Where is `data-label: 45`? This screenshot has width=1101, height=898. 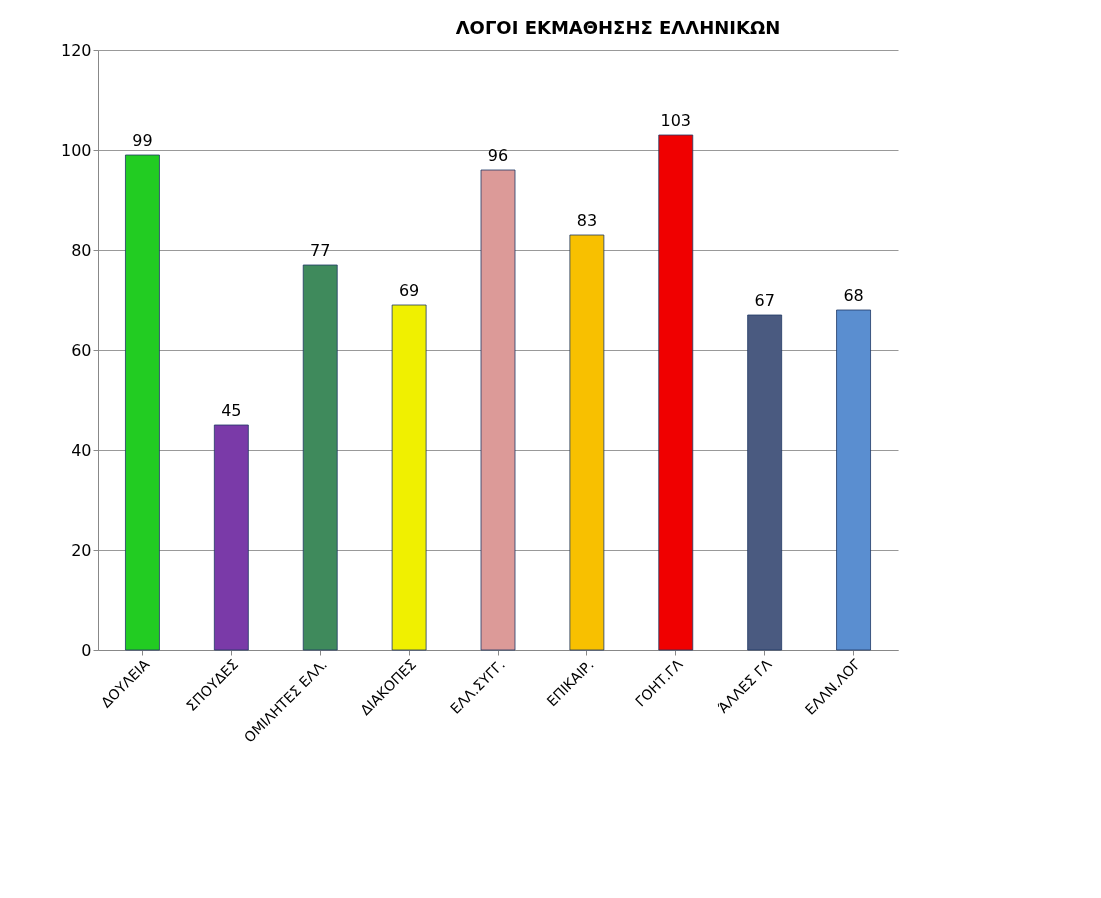 data-label: 45 is located at coordinates (231, 410).